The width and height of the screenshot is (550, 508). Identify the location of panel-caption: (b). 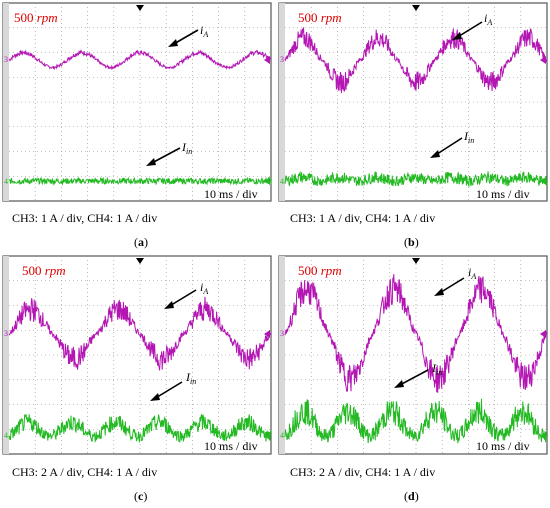
(411, 242).